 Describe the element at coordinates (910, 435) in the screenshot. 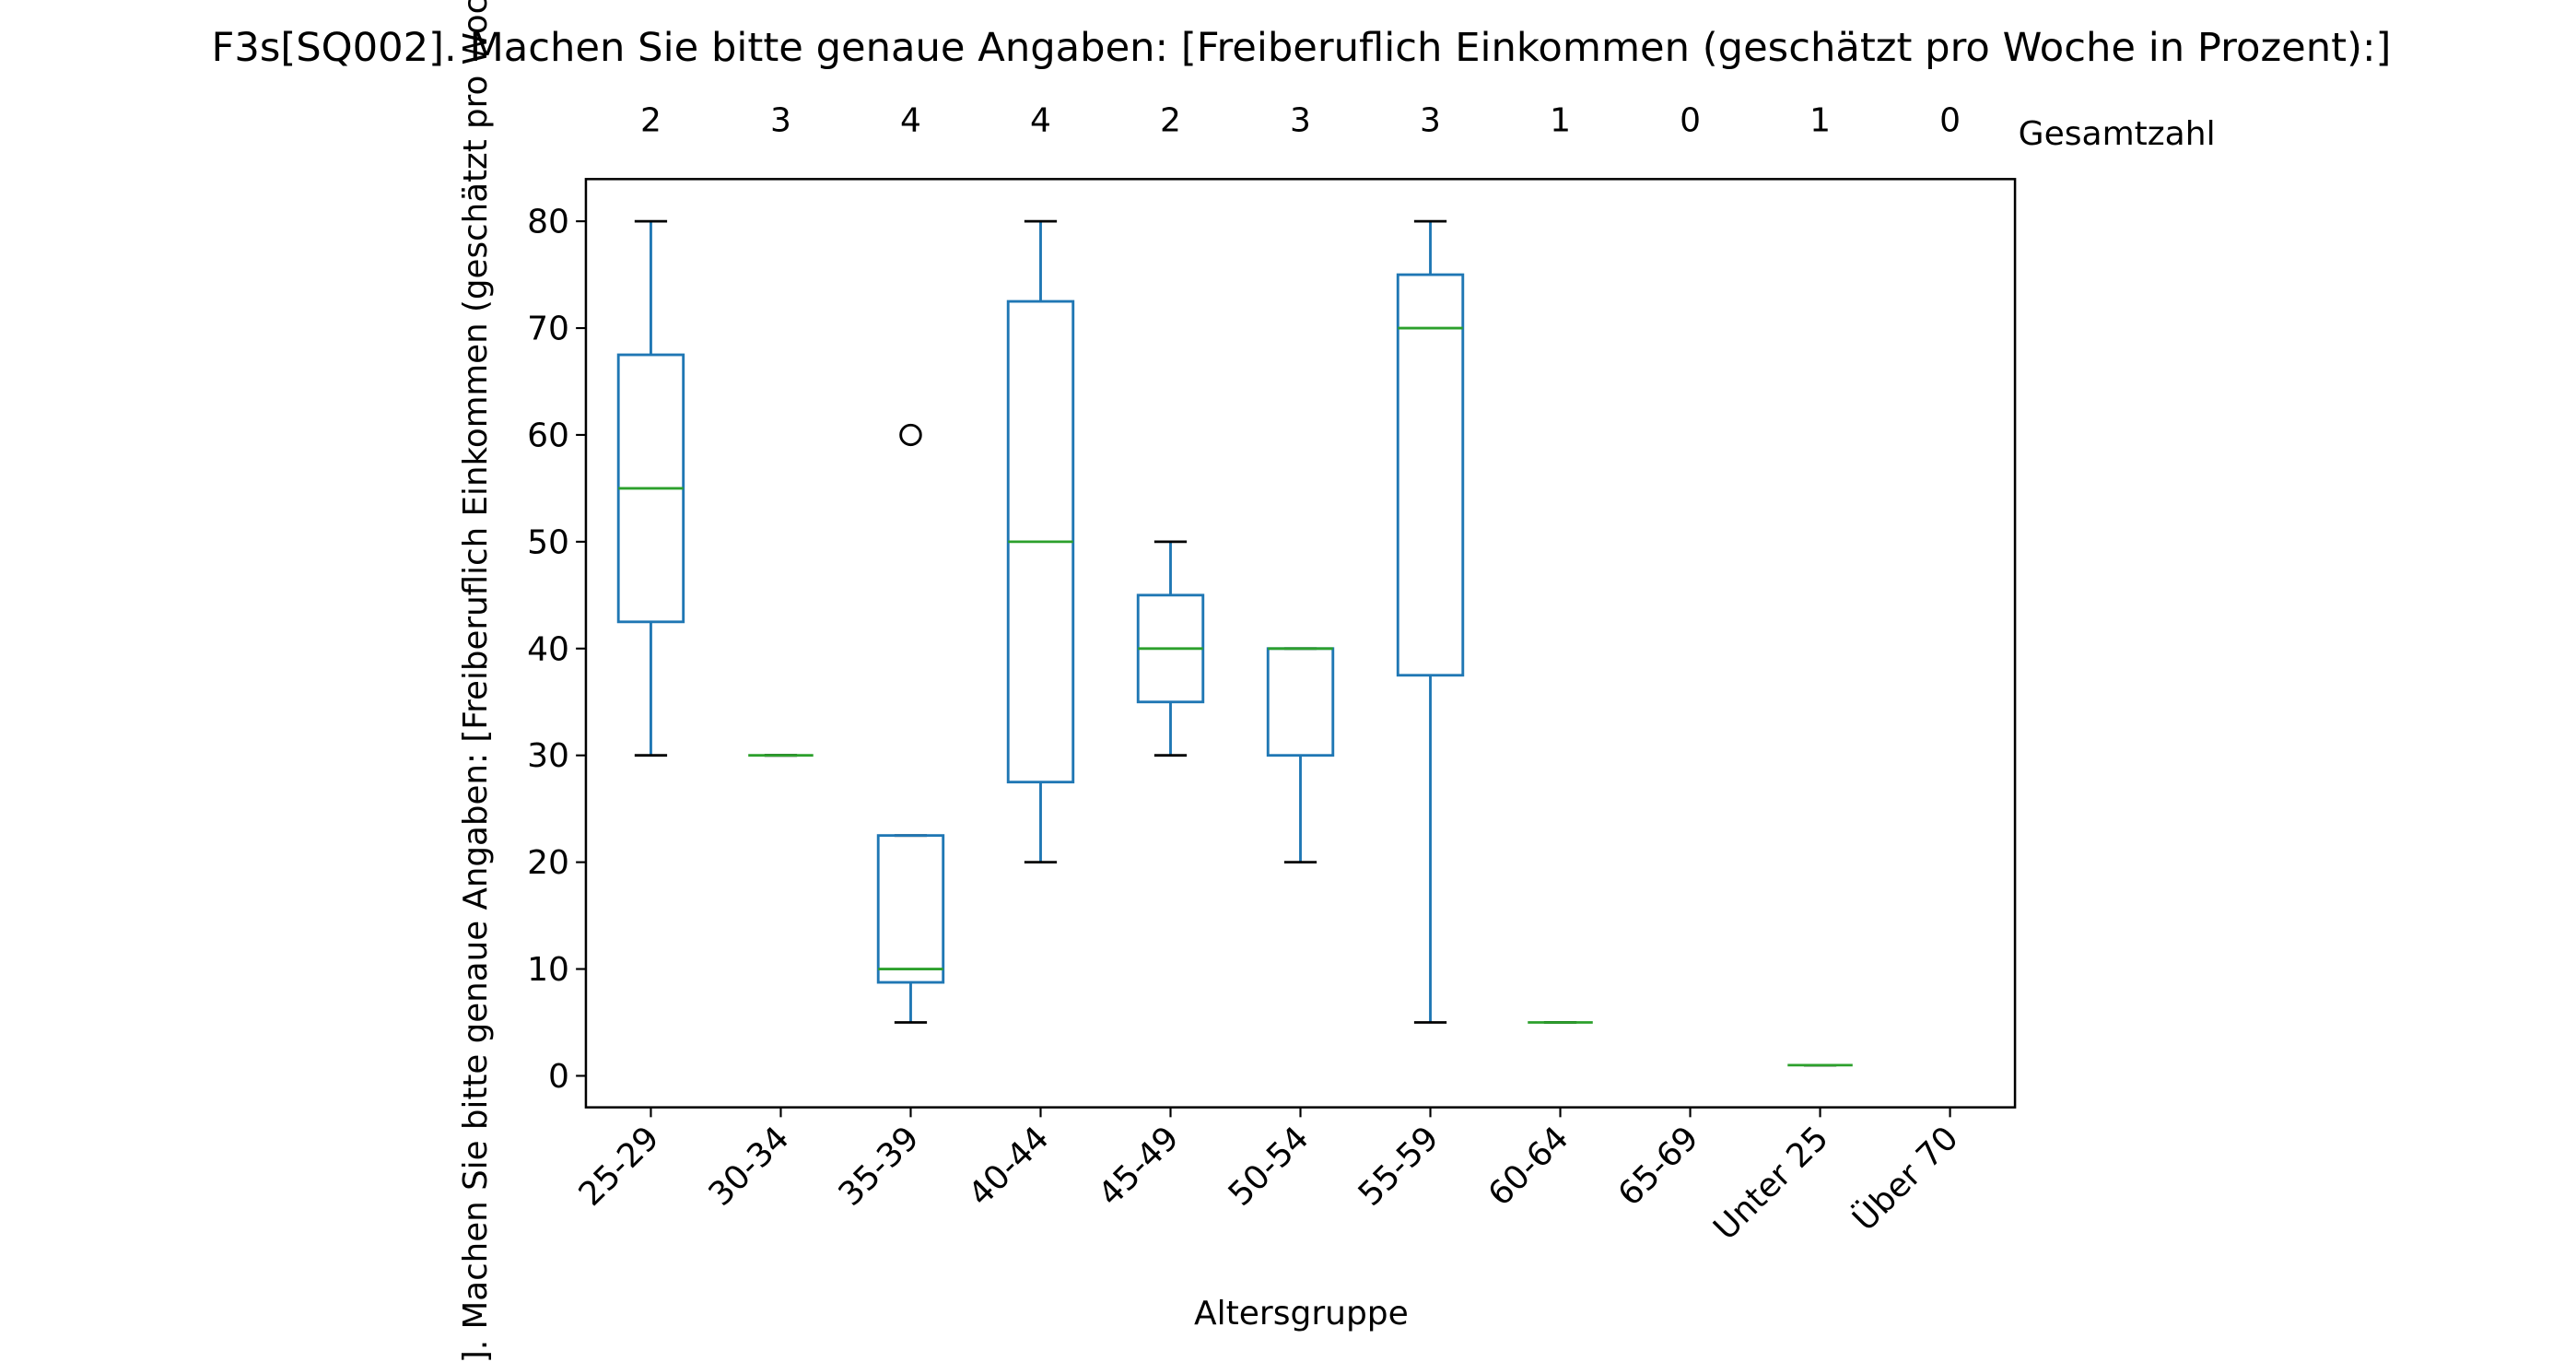

I see `outlier` at that location.